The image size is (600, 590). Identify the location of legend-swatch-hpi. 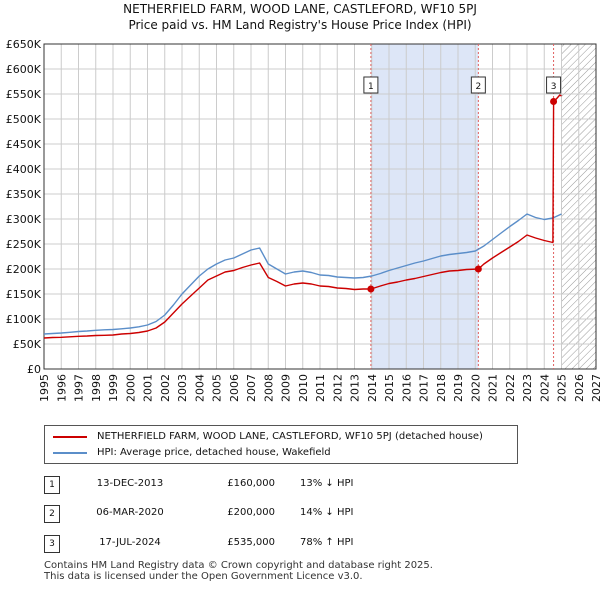
(70, 453).